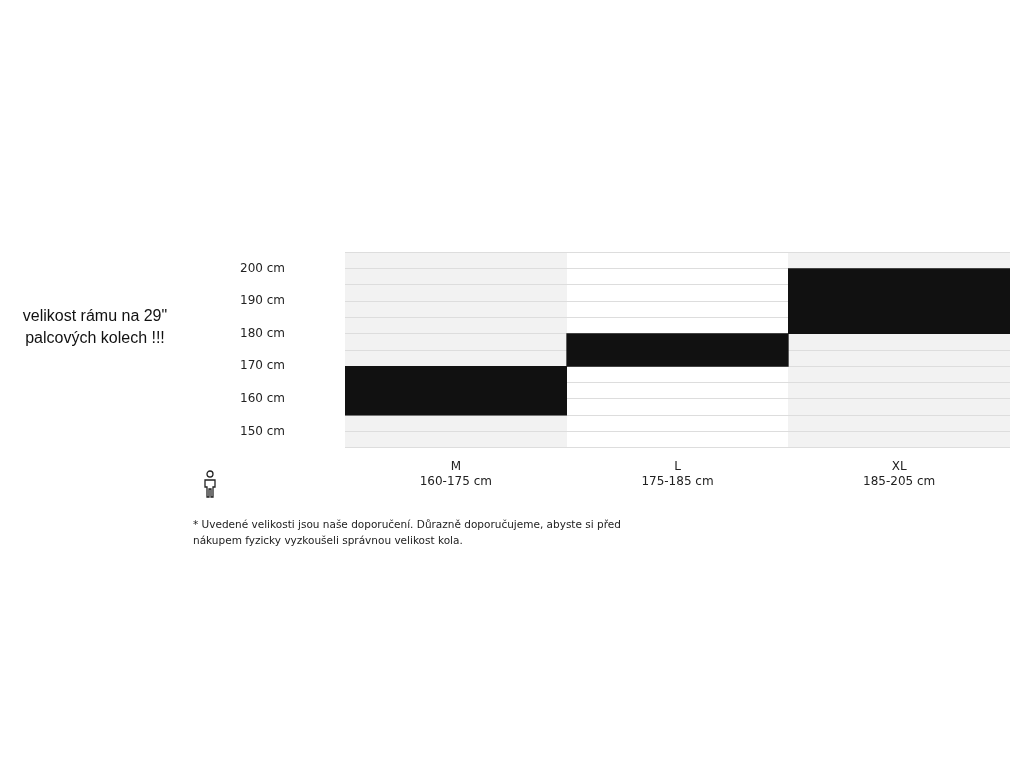  I want to click on x-tick-label: L 175-185 cm, so click(677, 473).